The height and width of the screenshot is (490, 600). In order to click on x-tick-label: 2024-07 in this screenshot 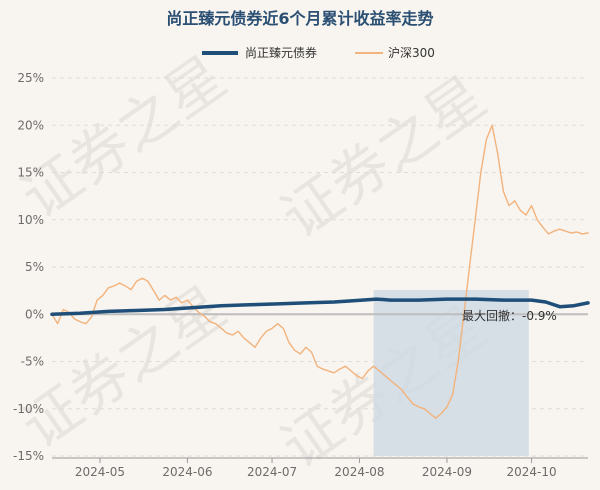, I will do `click(272, 472)`.